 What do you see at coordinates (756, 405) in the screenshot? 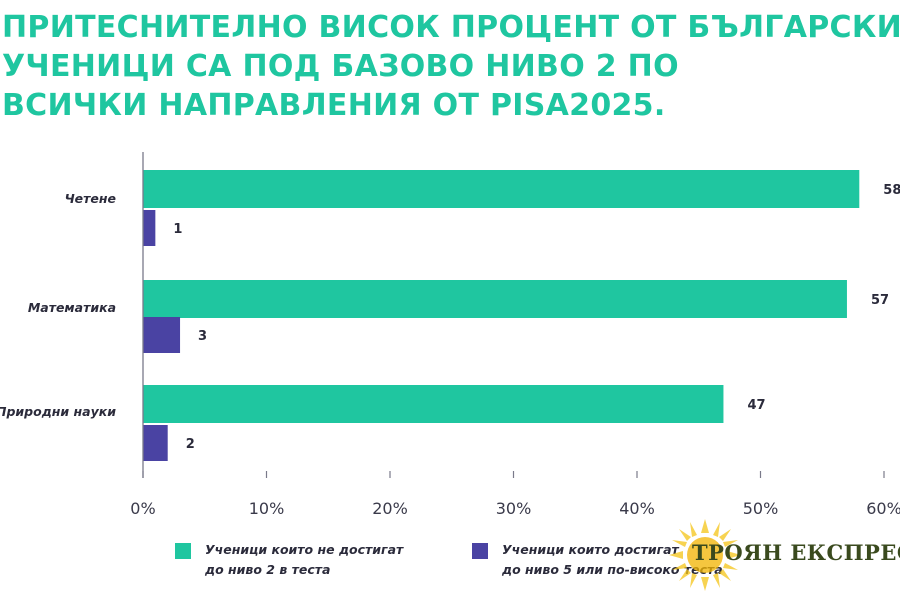
I see `bar-value-label: 47` at bounding box center [756, 405].